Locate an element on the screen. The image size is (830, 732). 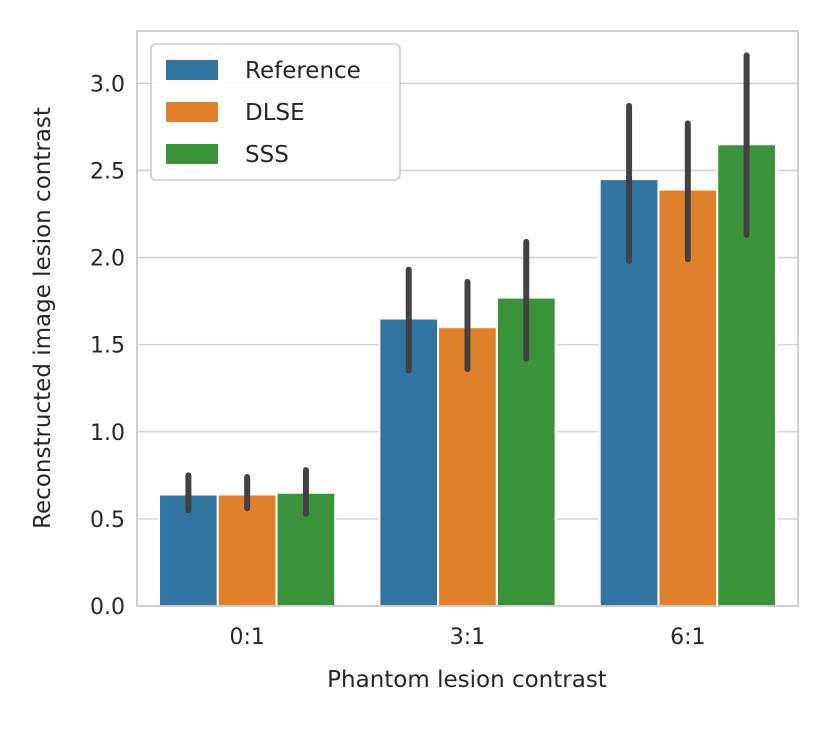
legend-swatch-dlse is located at coordinates (192, 112).